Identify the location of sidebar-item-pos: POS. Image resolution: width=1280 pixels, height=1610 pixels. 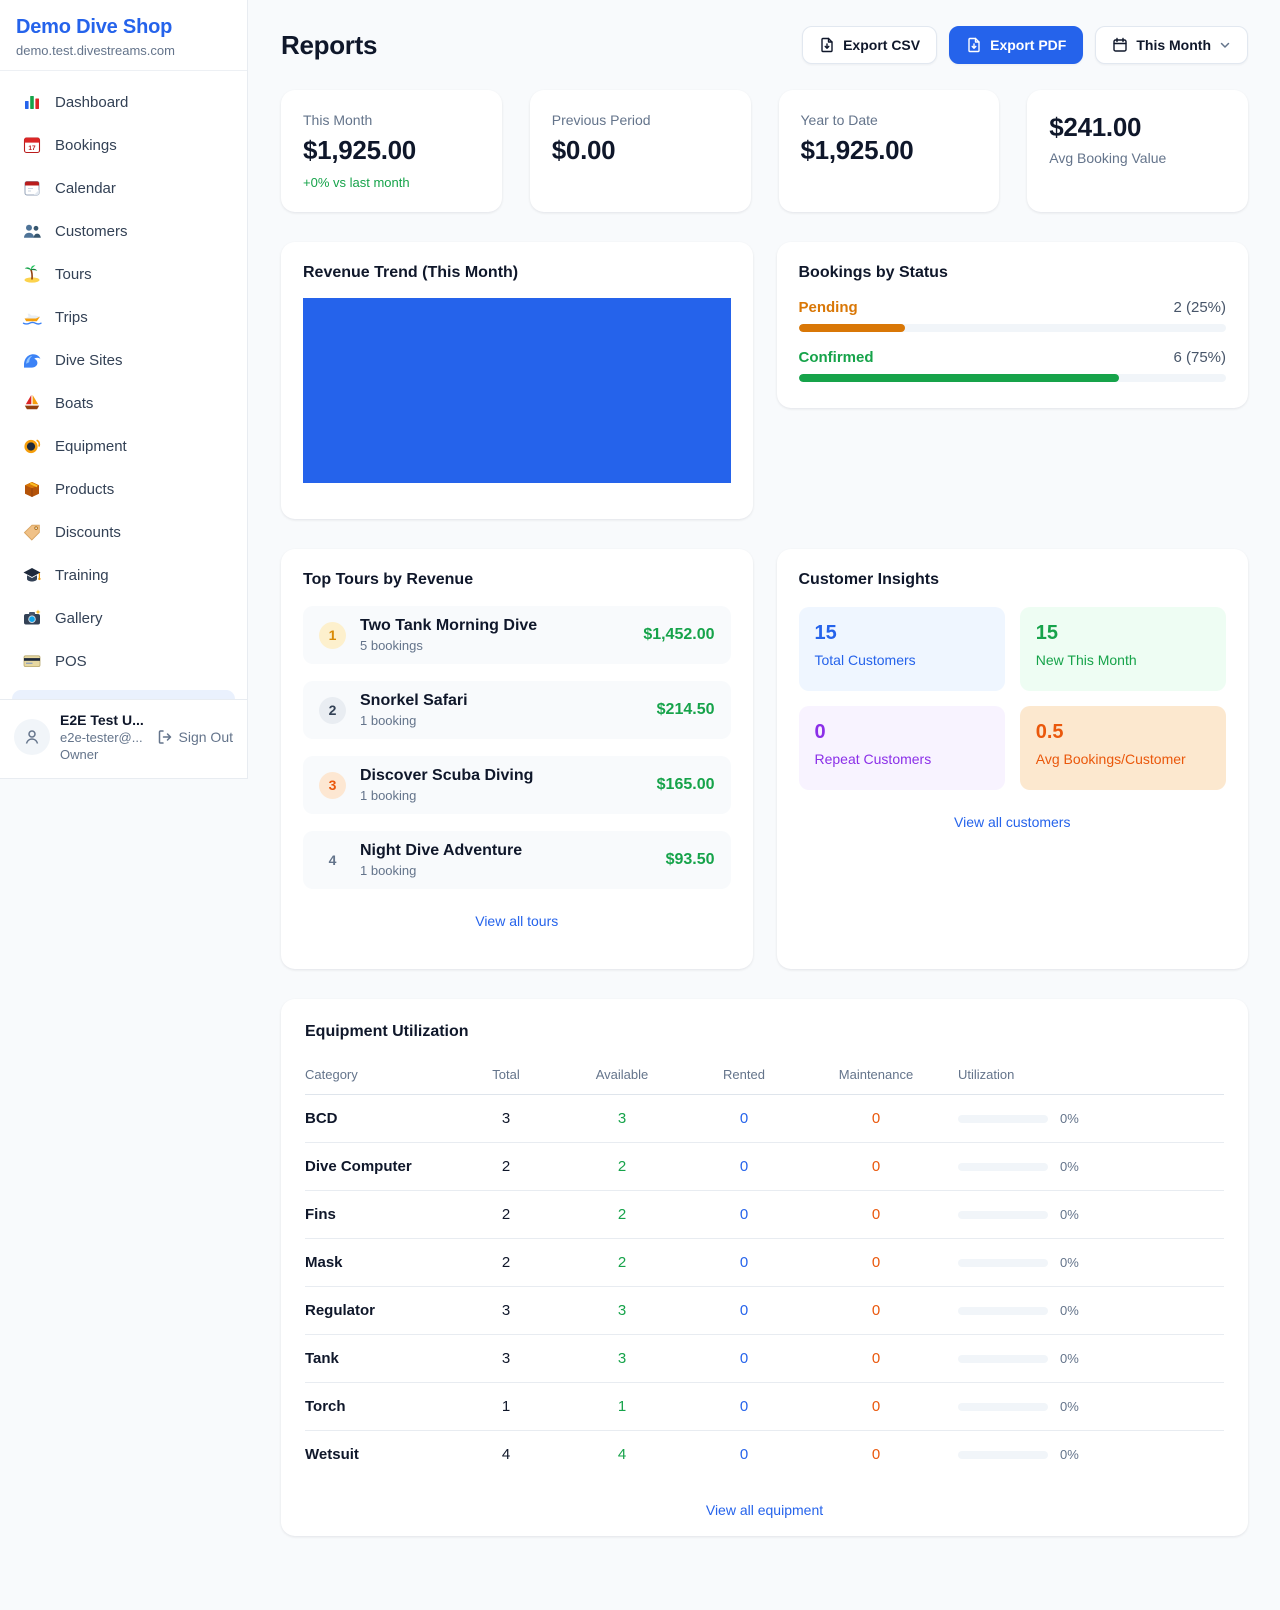
(123, 661).